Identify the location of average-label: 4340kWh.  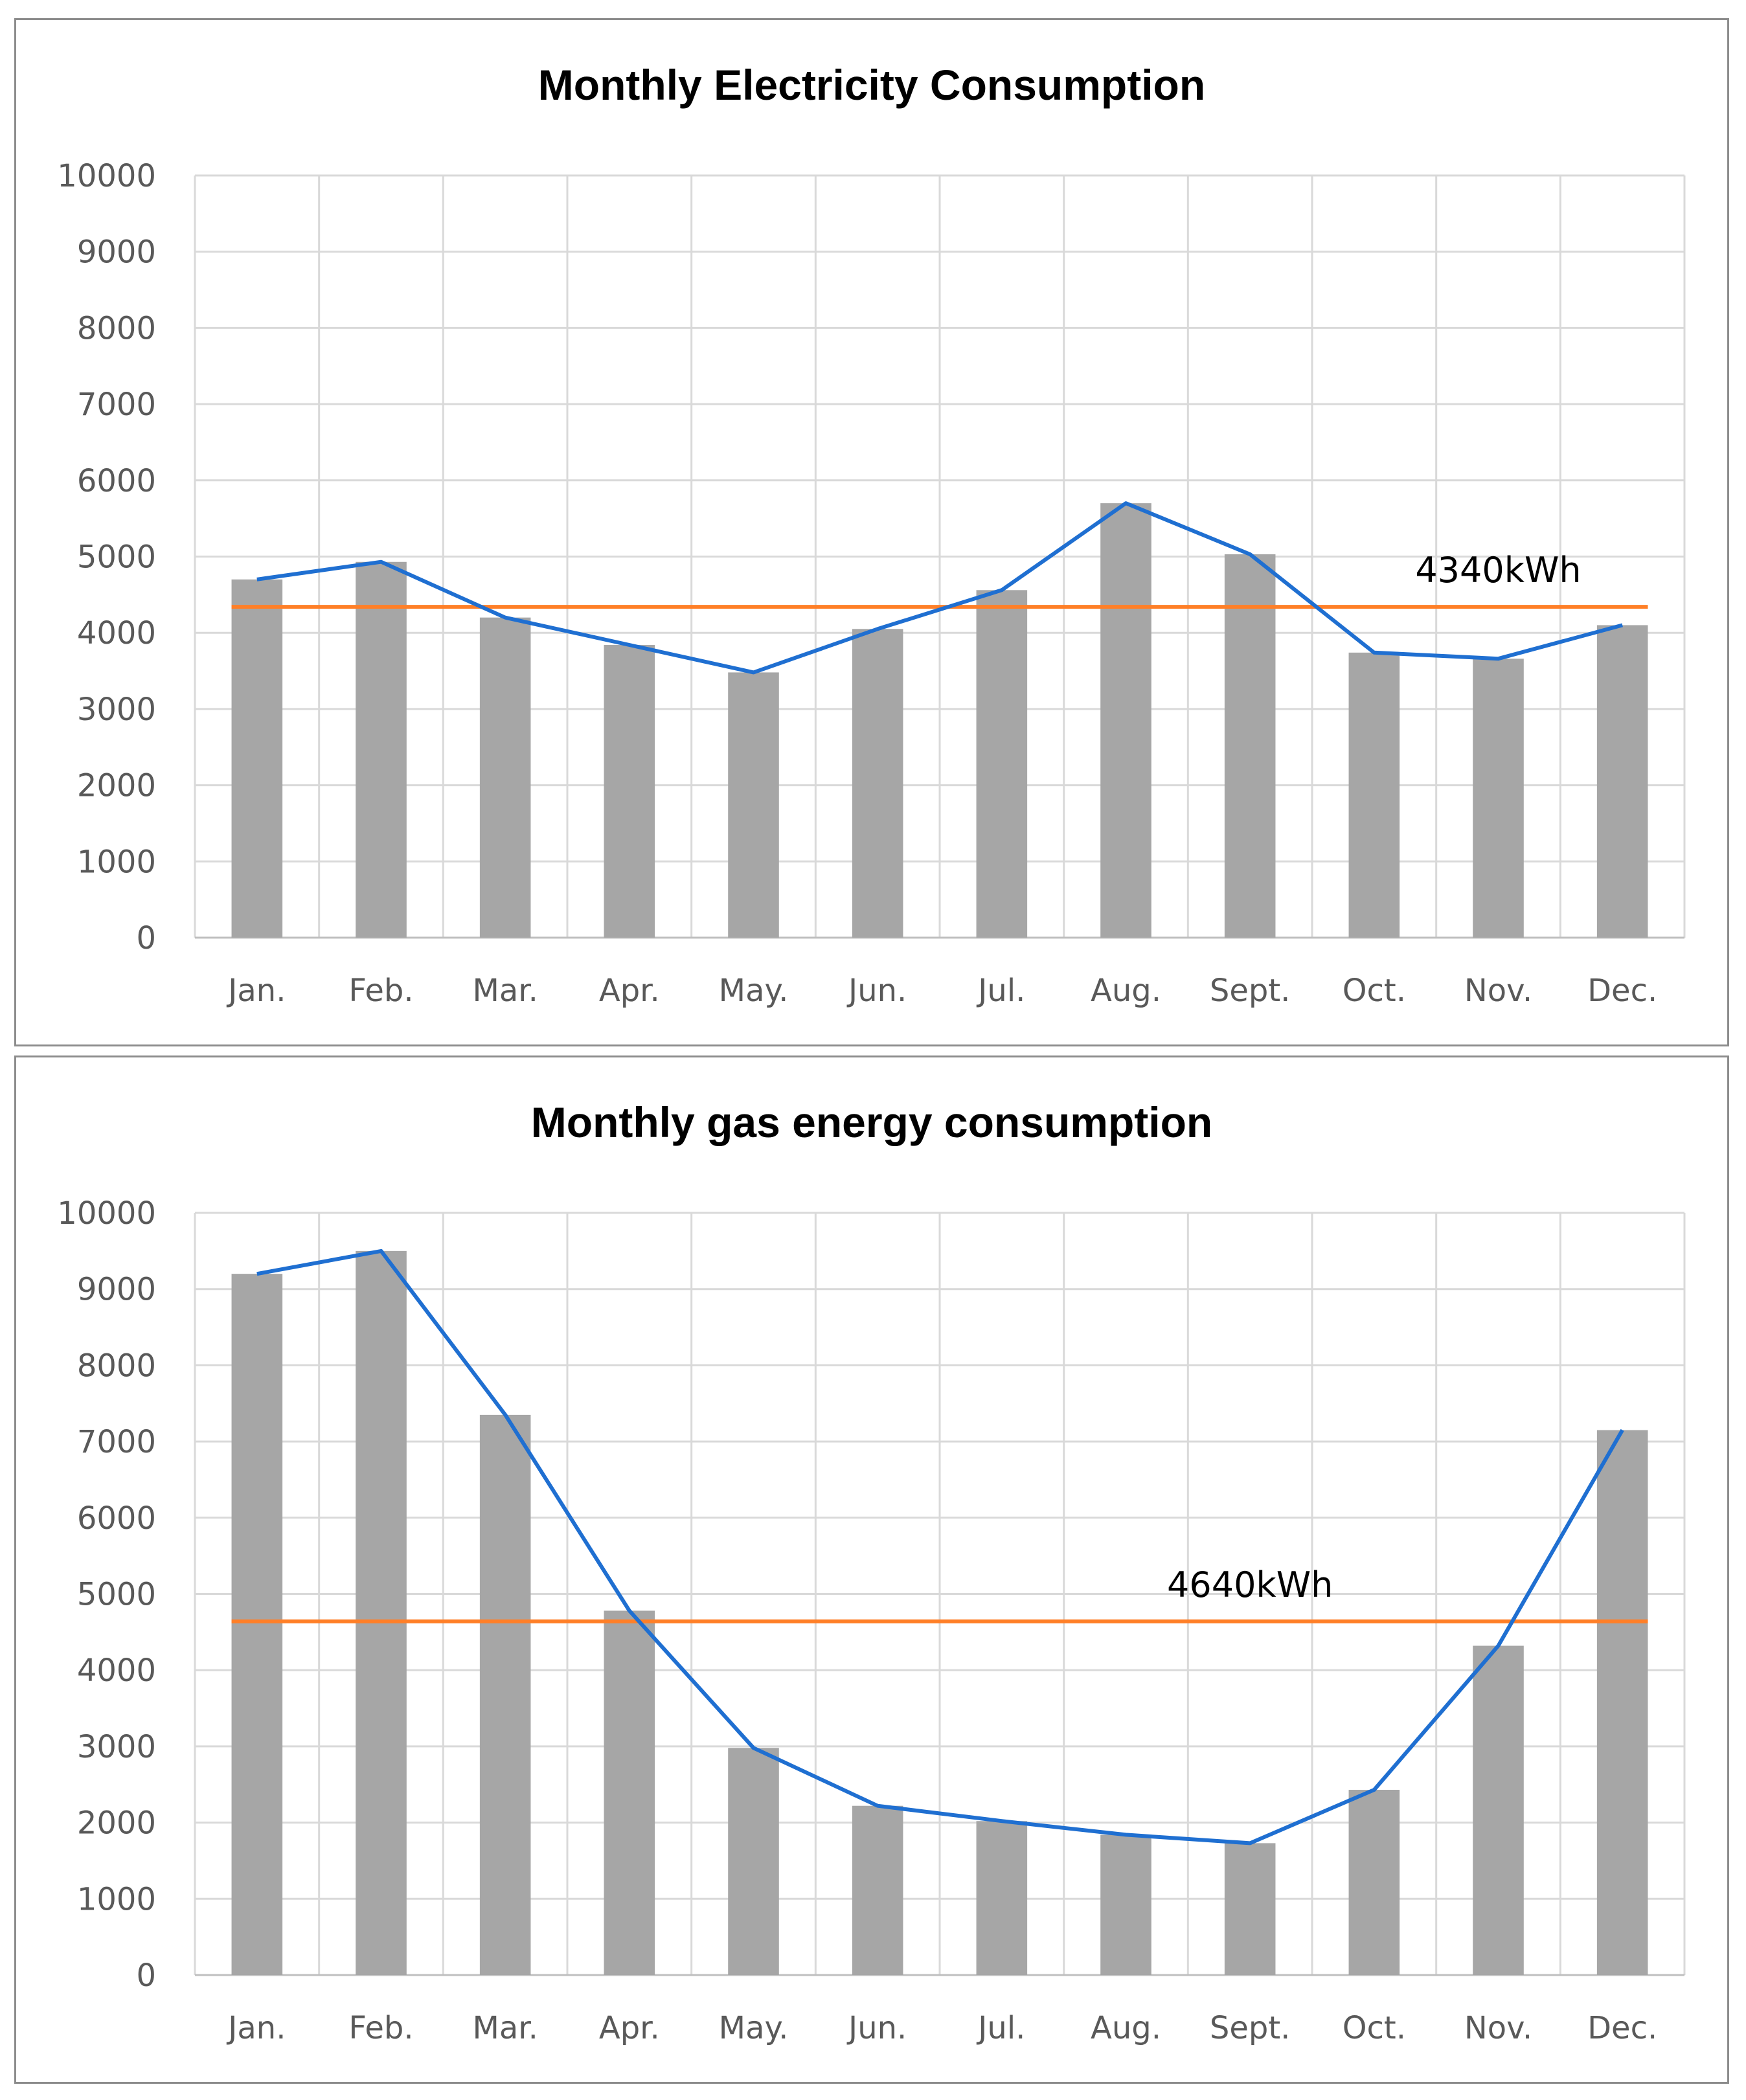
(1498, 570).